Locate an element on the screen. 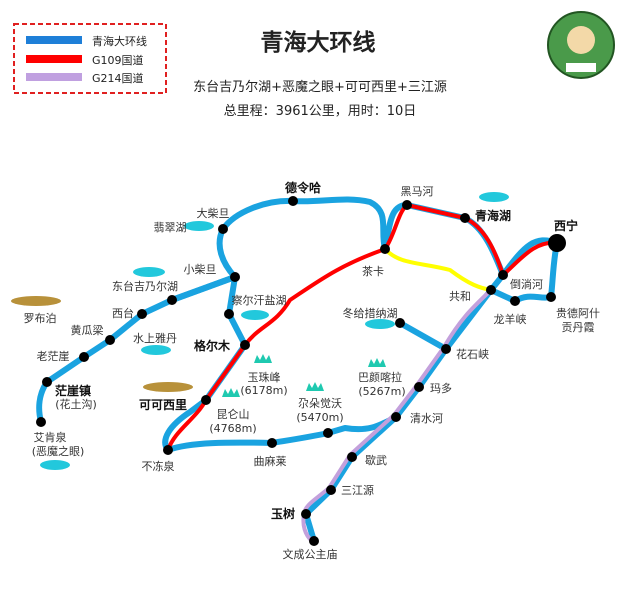 This screenshot has width=640, height=602. mountain-duoduo-icon is located at coordinates (315, 386).